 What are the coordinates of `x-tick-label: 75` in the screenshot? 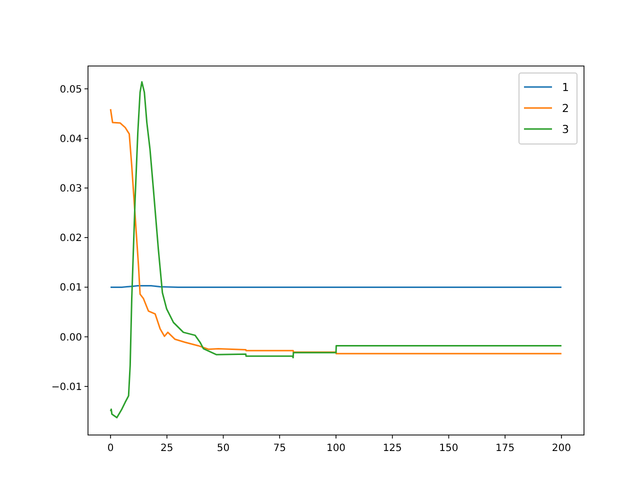 It's located at (279, 448).